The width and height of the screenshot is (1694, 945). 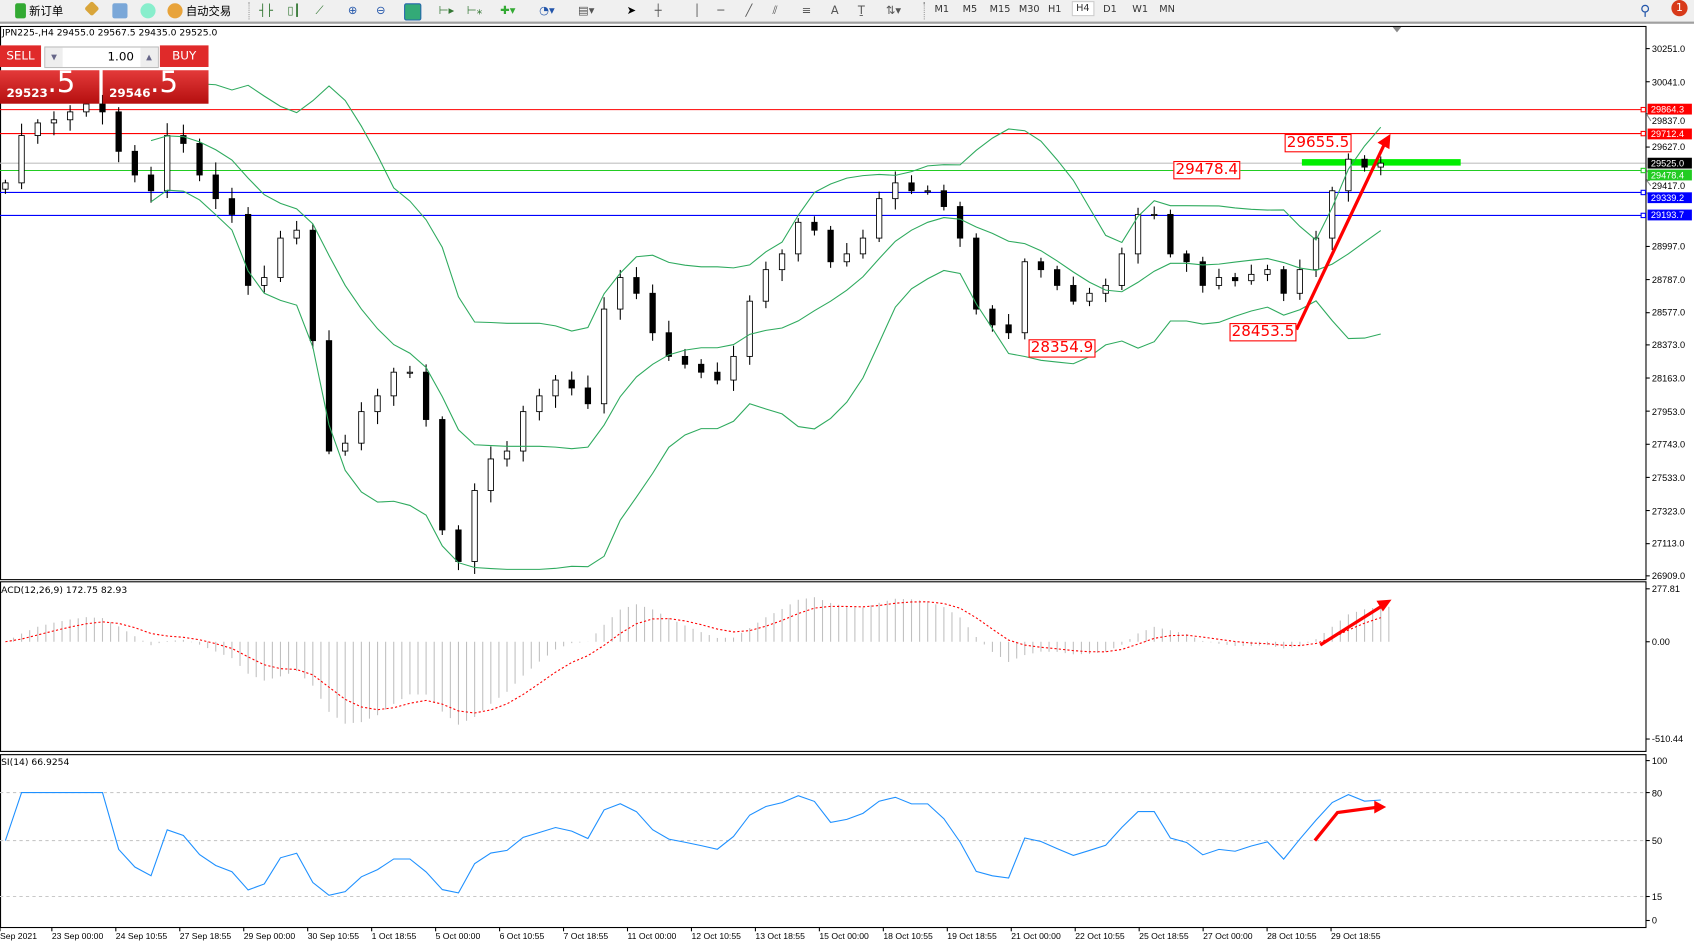 What do you see at coordinates (1263, 332) in the screenshot?
I see `price-annotation: 28453.5` at bounding box center [1263, 332].